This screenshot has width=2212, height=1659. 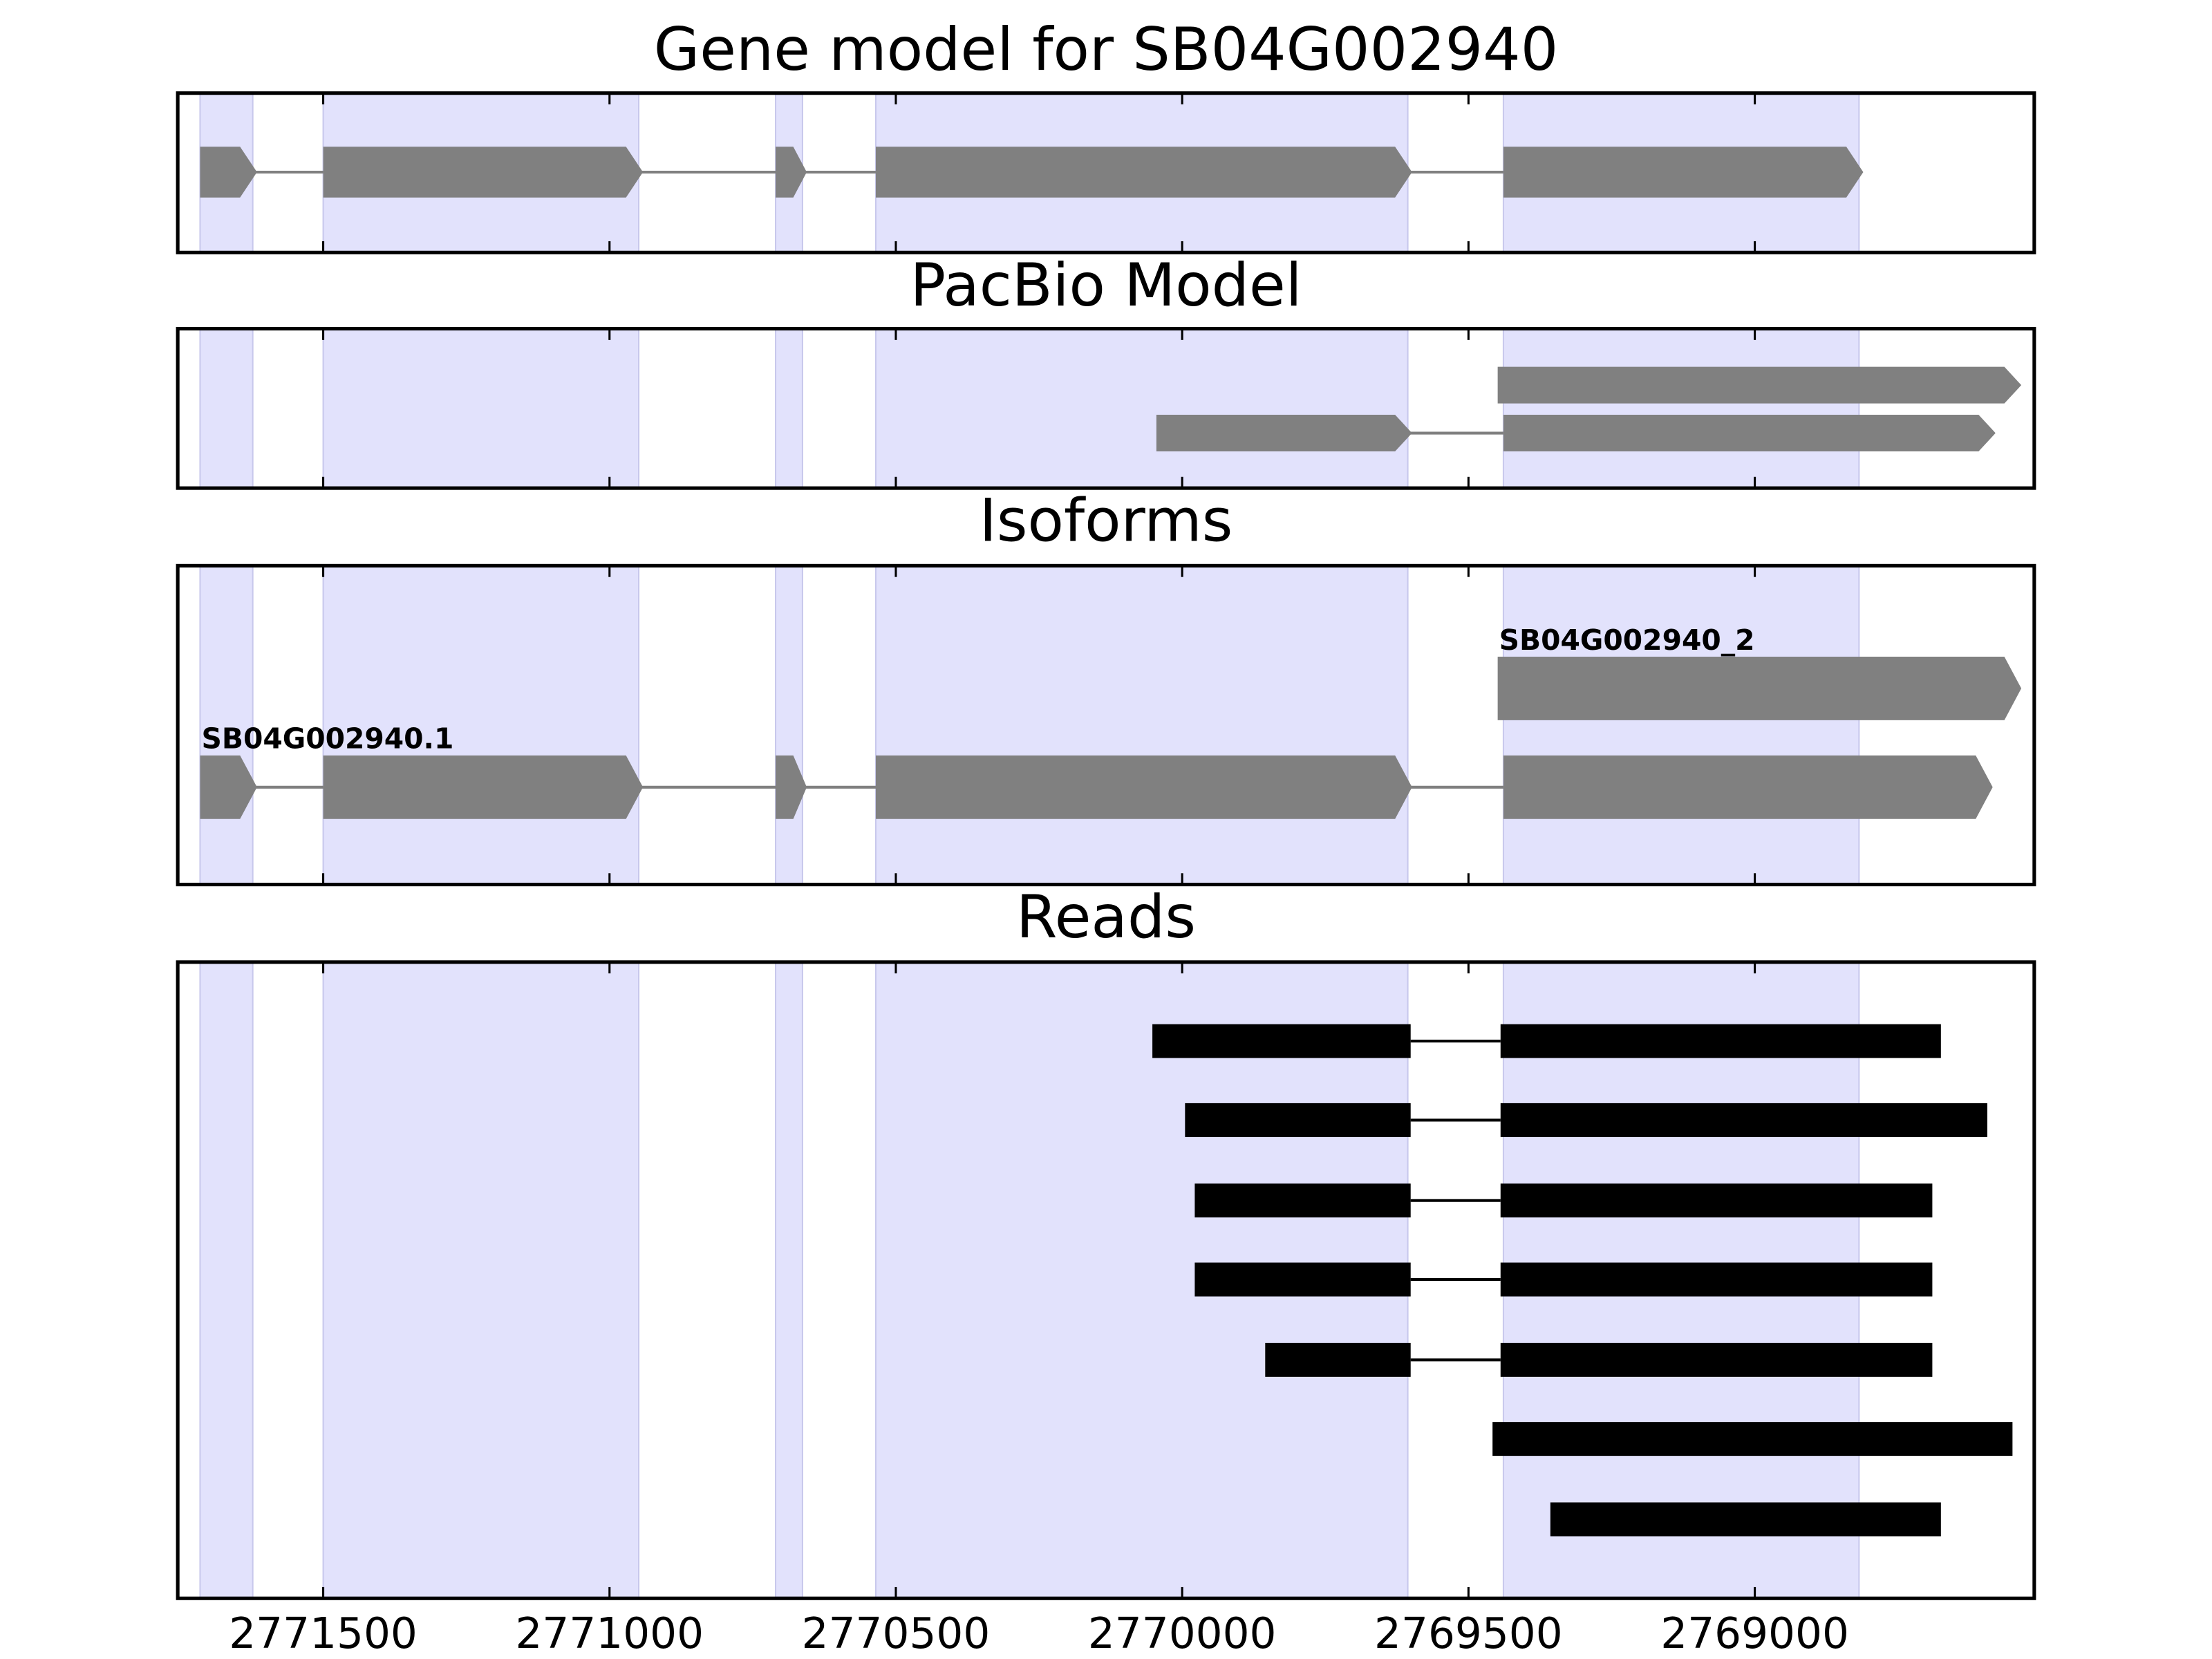 What do you see at coordinates (1469, 1633) in the screenshot?
I see `x-tick-label: 2769500` at bounding box center [1469, 1633].